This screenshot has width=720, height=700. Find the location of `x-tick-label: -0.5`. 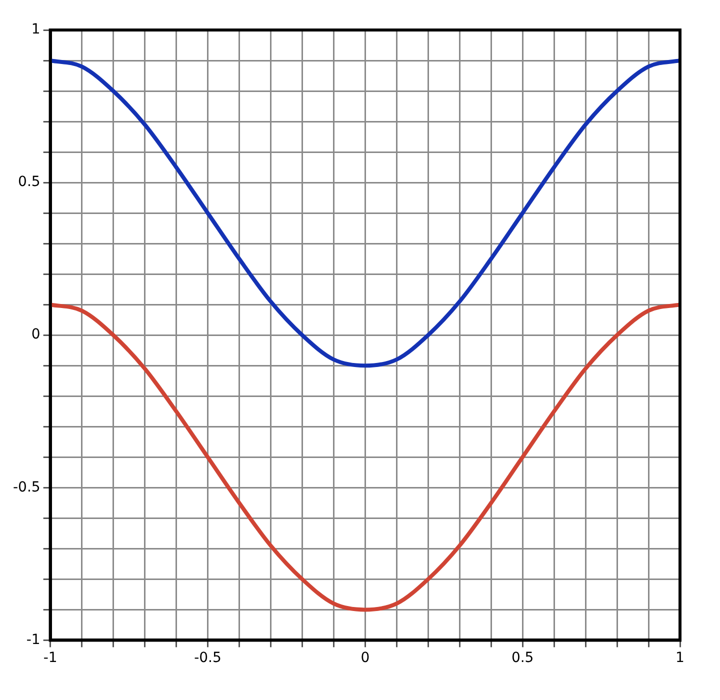

x-tick-label: -0.5 is located at coordinates (208, 658).